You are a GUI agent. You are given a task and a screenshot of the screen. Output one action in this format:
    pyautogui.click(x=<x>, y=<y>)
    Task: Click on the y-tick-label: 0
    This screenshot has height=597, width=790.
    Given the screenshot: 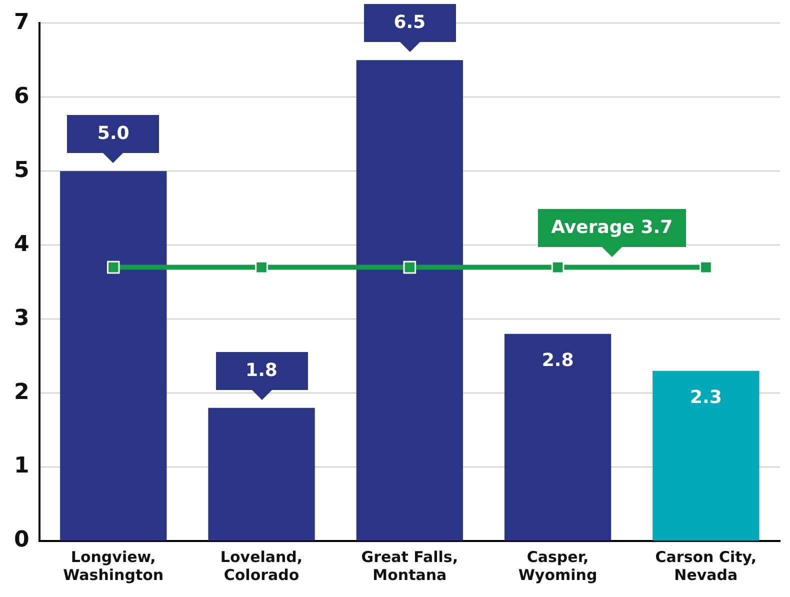 What is the action you would take?
    pyautogui.click(x=22, y=540)
    